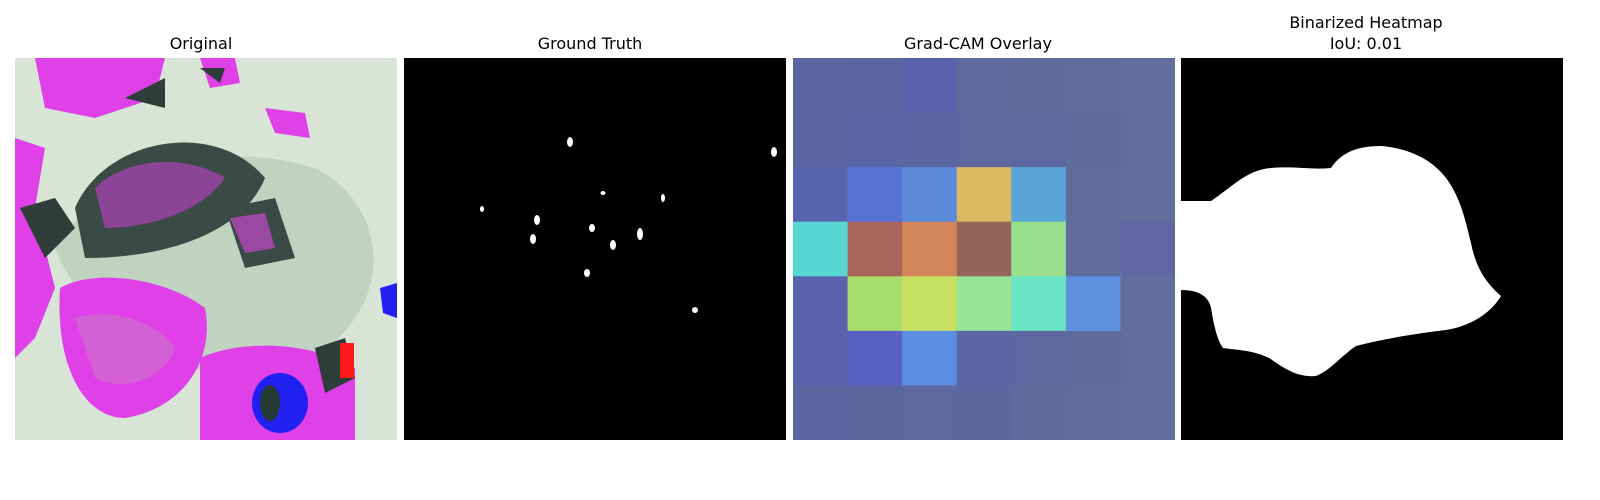 The image size is (1600, 500). What do you see at coordinates (201, 43) in the screenshot?
I see `panel-title-original: Original` at bounding box center [201, 43].